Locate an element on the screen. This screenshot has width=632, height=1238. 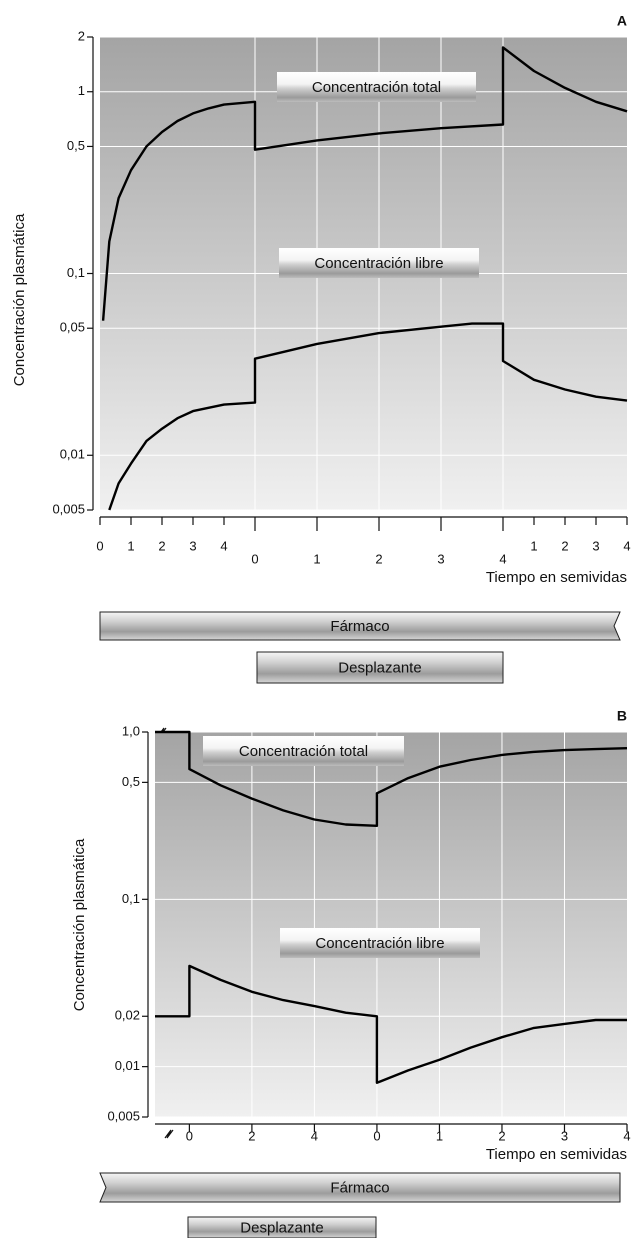
panel-label: A is located at coordinates (622, 21).